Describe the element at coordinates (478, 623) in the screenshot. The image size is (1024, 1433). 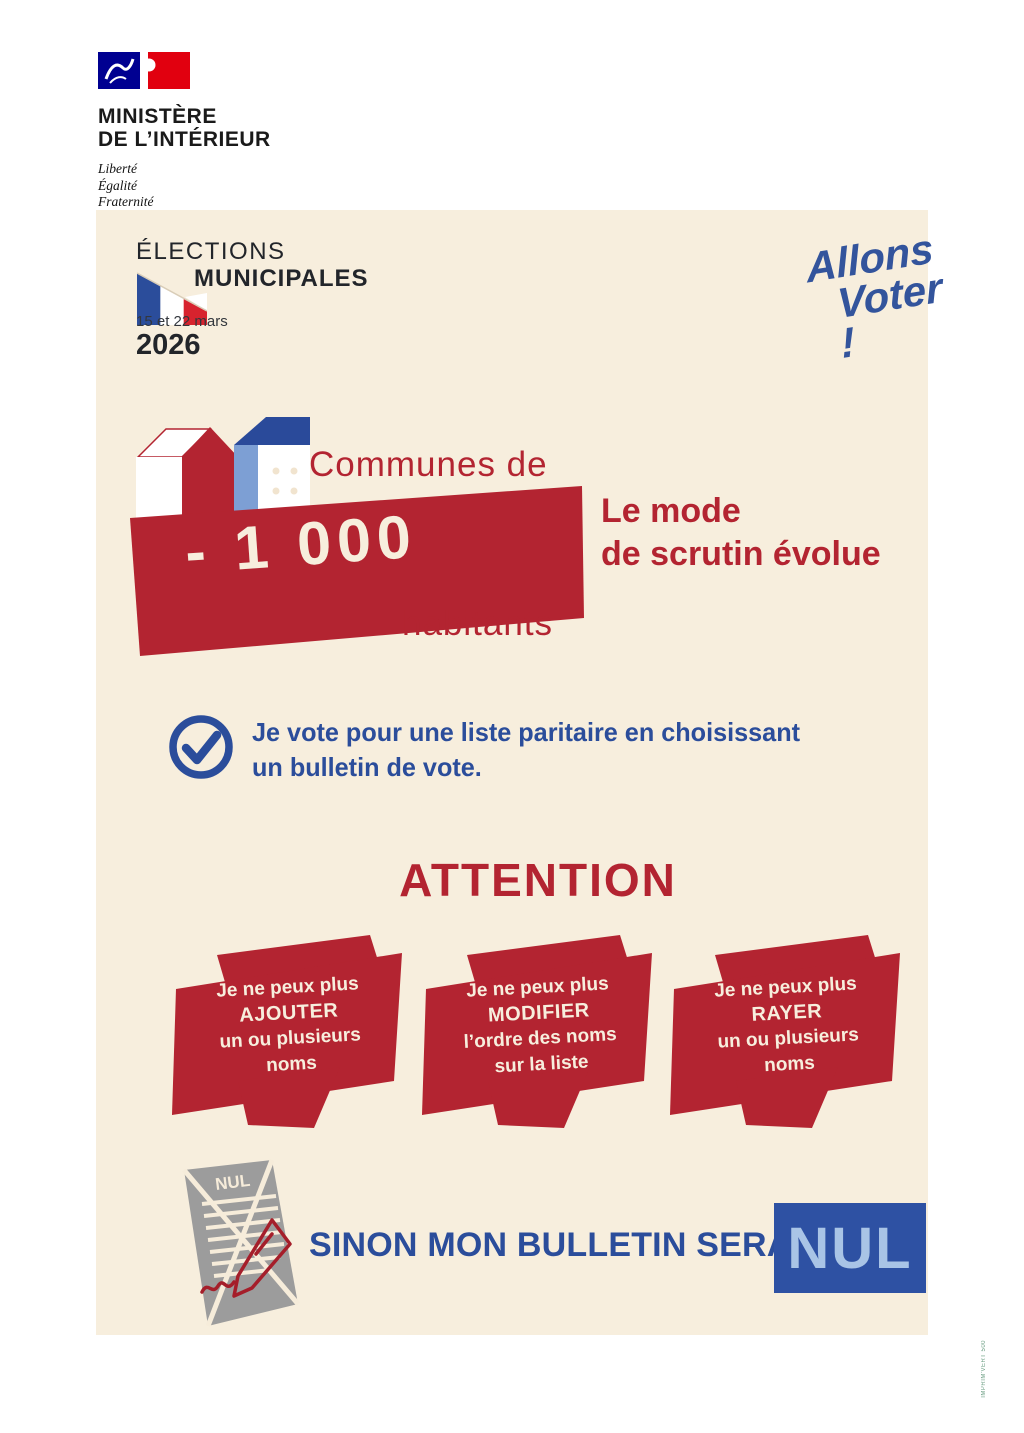
I see `hero-unit: habitants` at that location.